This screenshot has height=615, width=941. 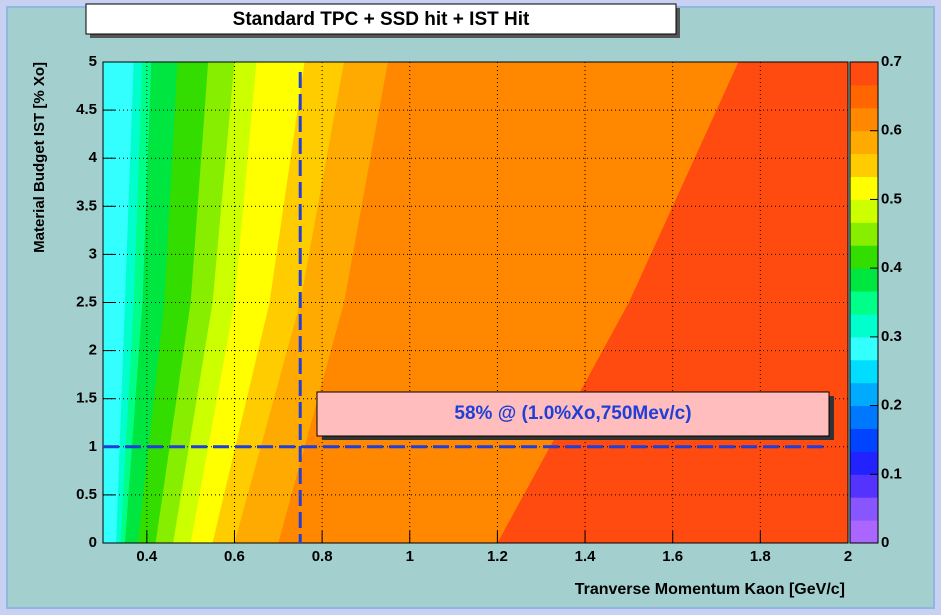 What do you see at coordinates (93, 446) in the screenshot?
I see `y-tick-label: 1` at bounding box center [93, 446].